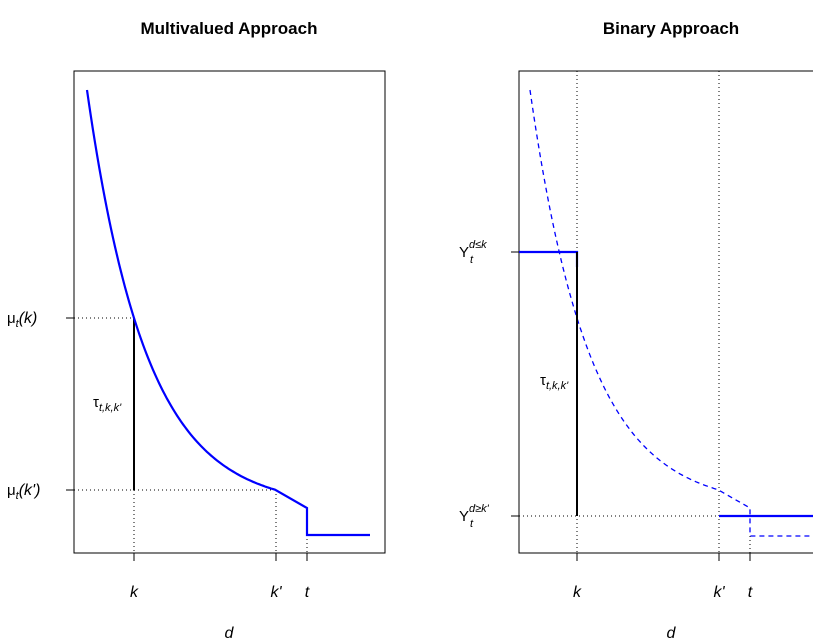 Image resolution: width=813 pixels, height=643 pixels. What do you see at coordinates (230, 633) in the screenshot?
I see `left-x-axis-label: d` at bounding box center [230, 633].